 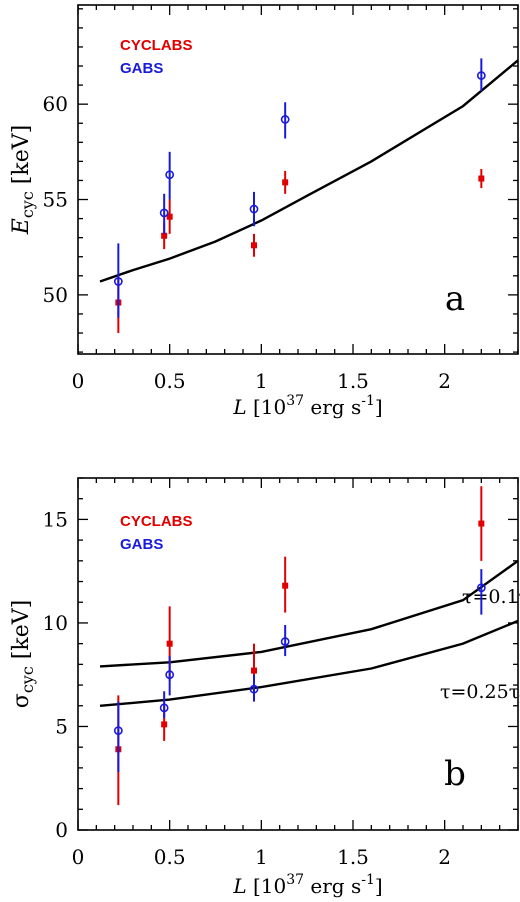 I want to click on y-tick-label: 15, so click(x=55, y=519).